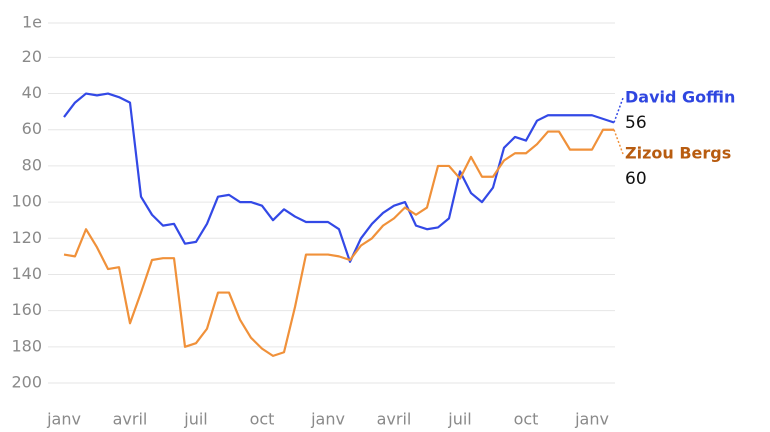 The image size is (770, 432). What do you see at coordinates (32, 128) in the screenshot?
I see `y-tick-label: 60` at bounding box center [32, 128].